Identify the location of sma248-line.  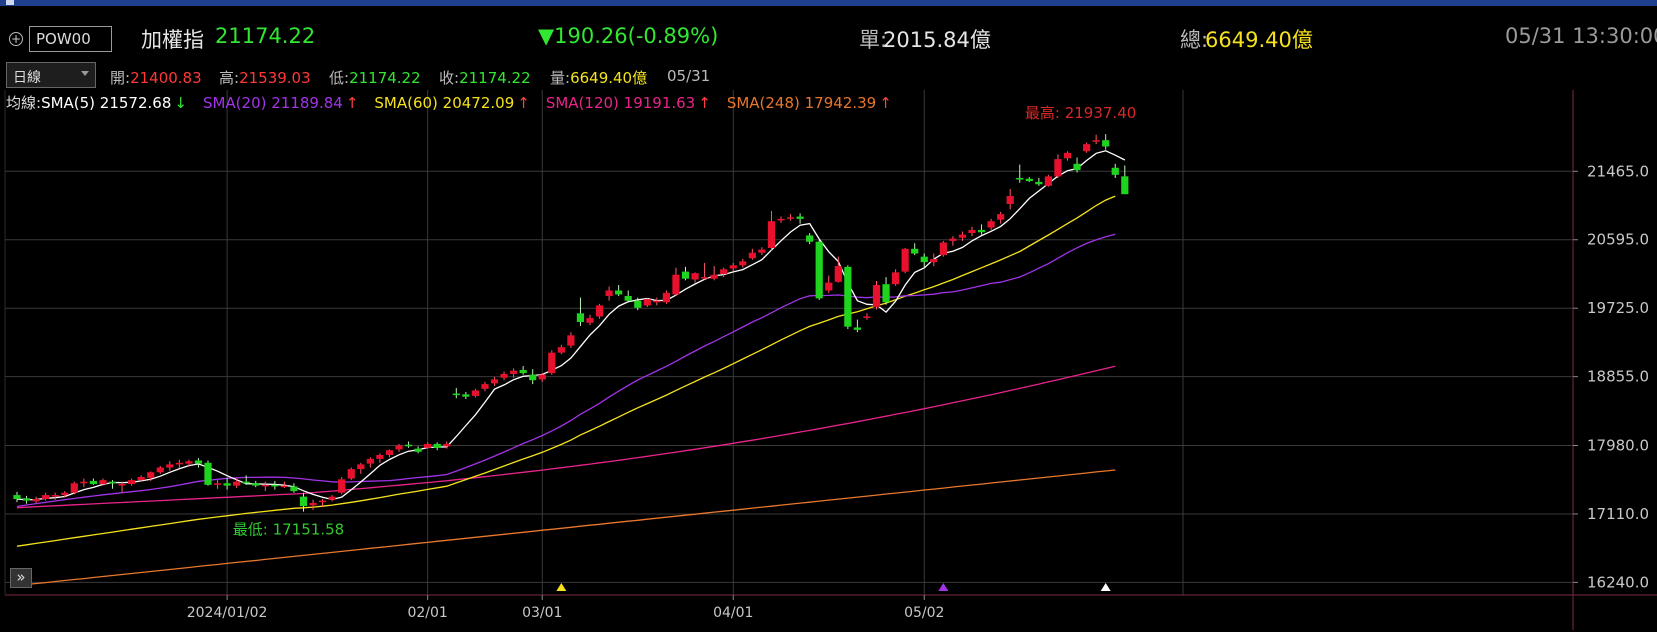
(566, 528).